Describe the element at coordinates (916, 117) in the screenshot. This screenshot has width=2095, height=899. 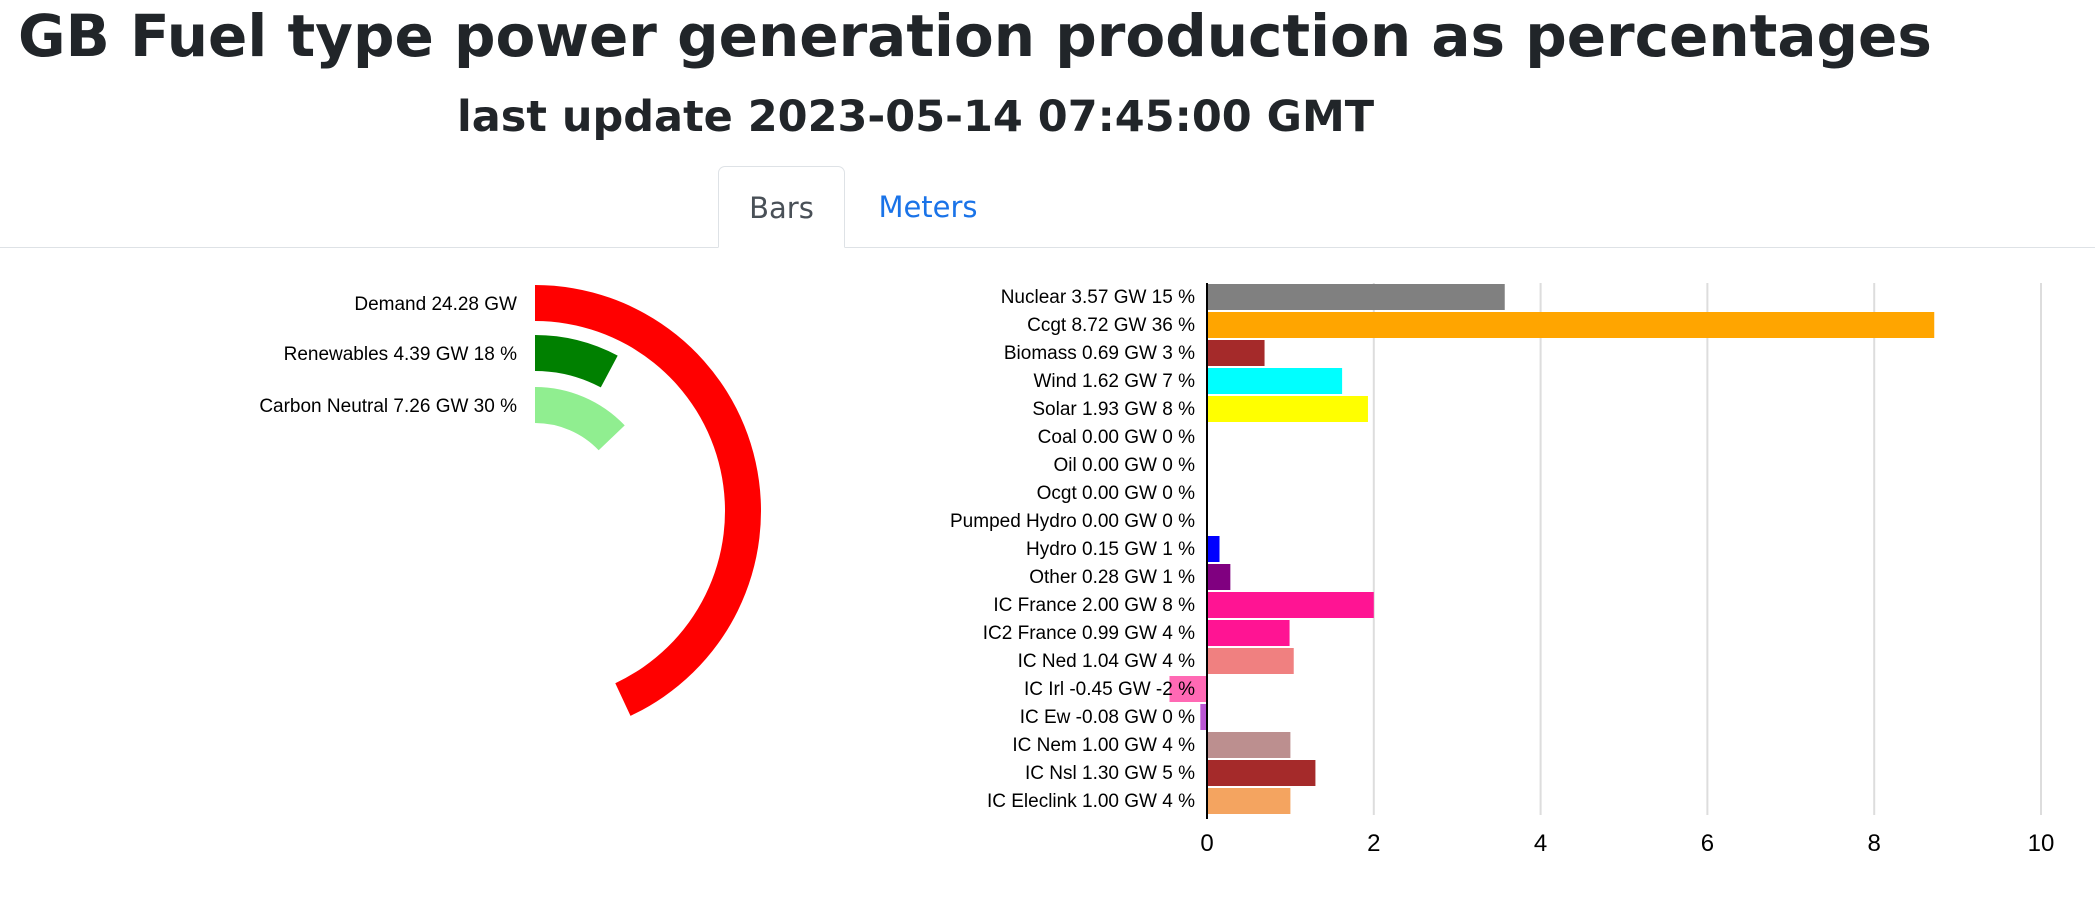
I see `last-update-text: last update 2023-05-14 07:45:00 GMT` at that location.